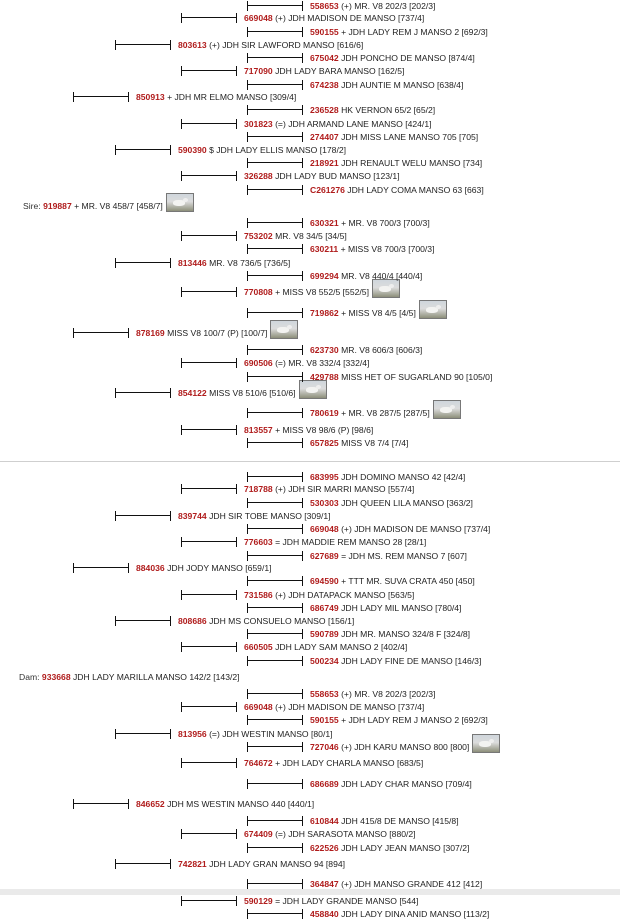 This screenshot has height=920, width=620. Describe the element at coordinates (391, 634) in the screenshot. I see `animal-name: JDH MR. MANSO 324/8 F` at that location.